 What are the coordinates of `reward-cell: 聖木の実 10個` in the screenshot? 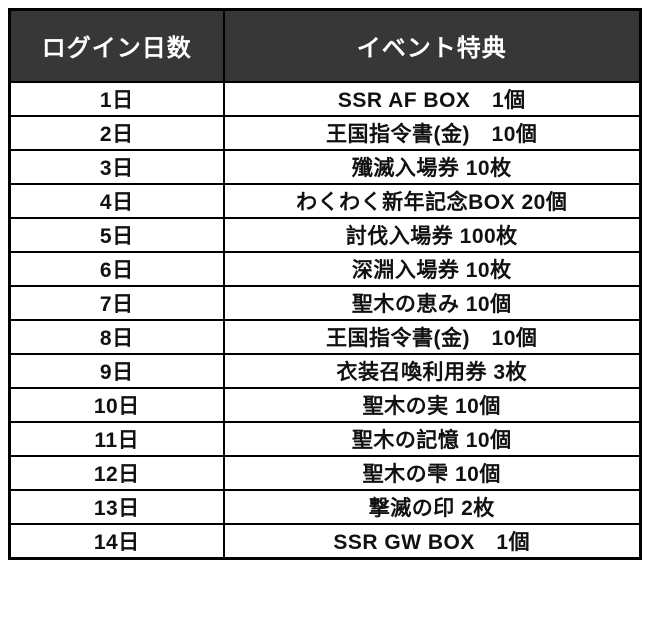 It's located at (432, 404).